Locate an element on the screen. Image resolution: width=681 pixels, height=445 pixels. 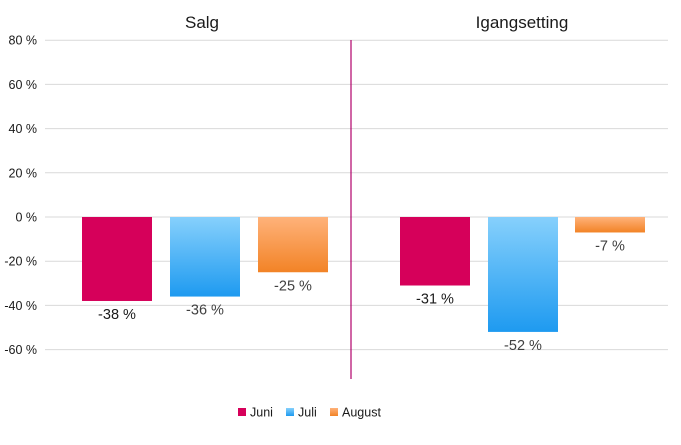
y-tick-label: 20 % is located at coordinates (23, 173).